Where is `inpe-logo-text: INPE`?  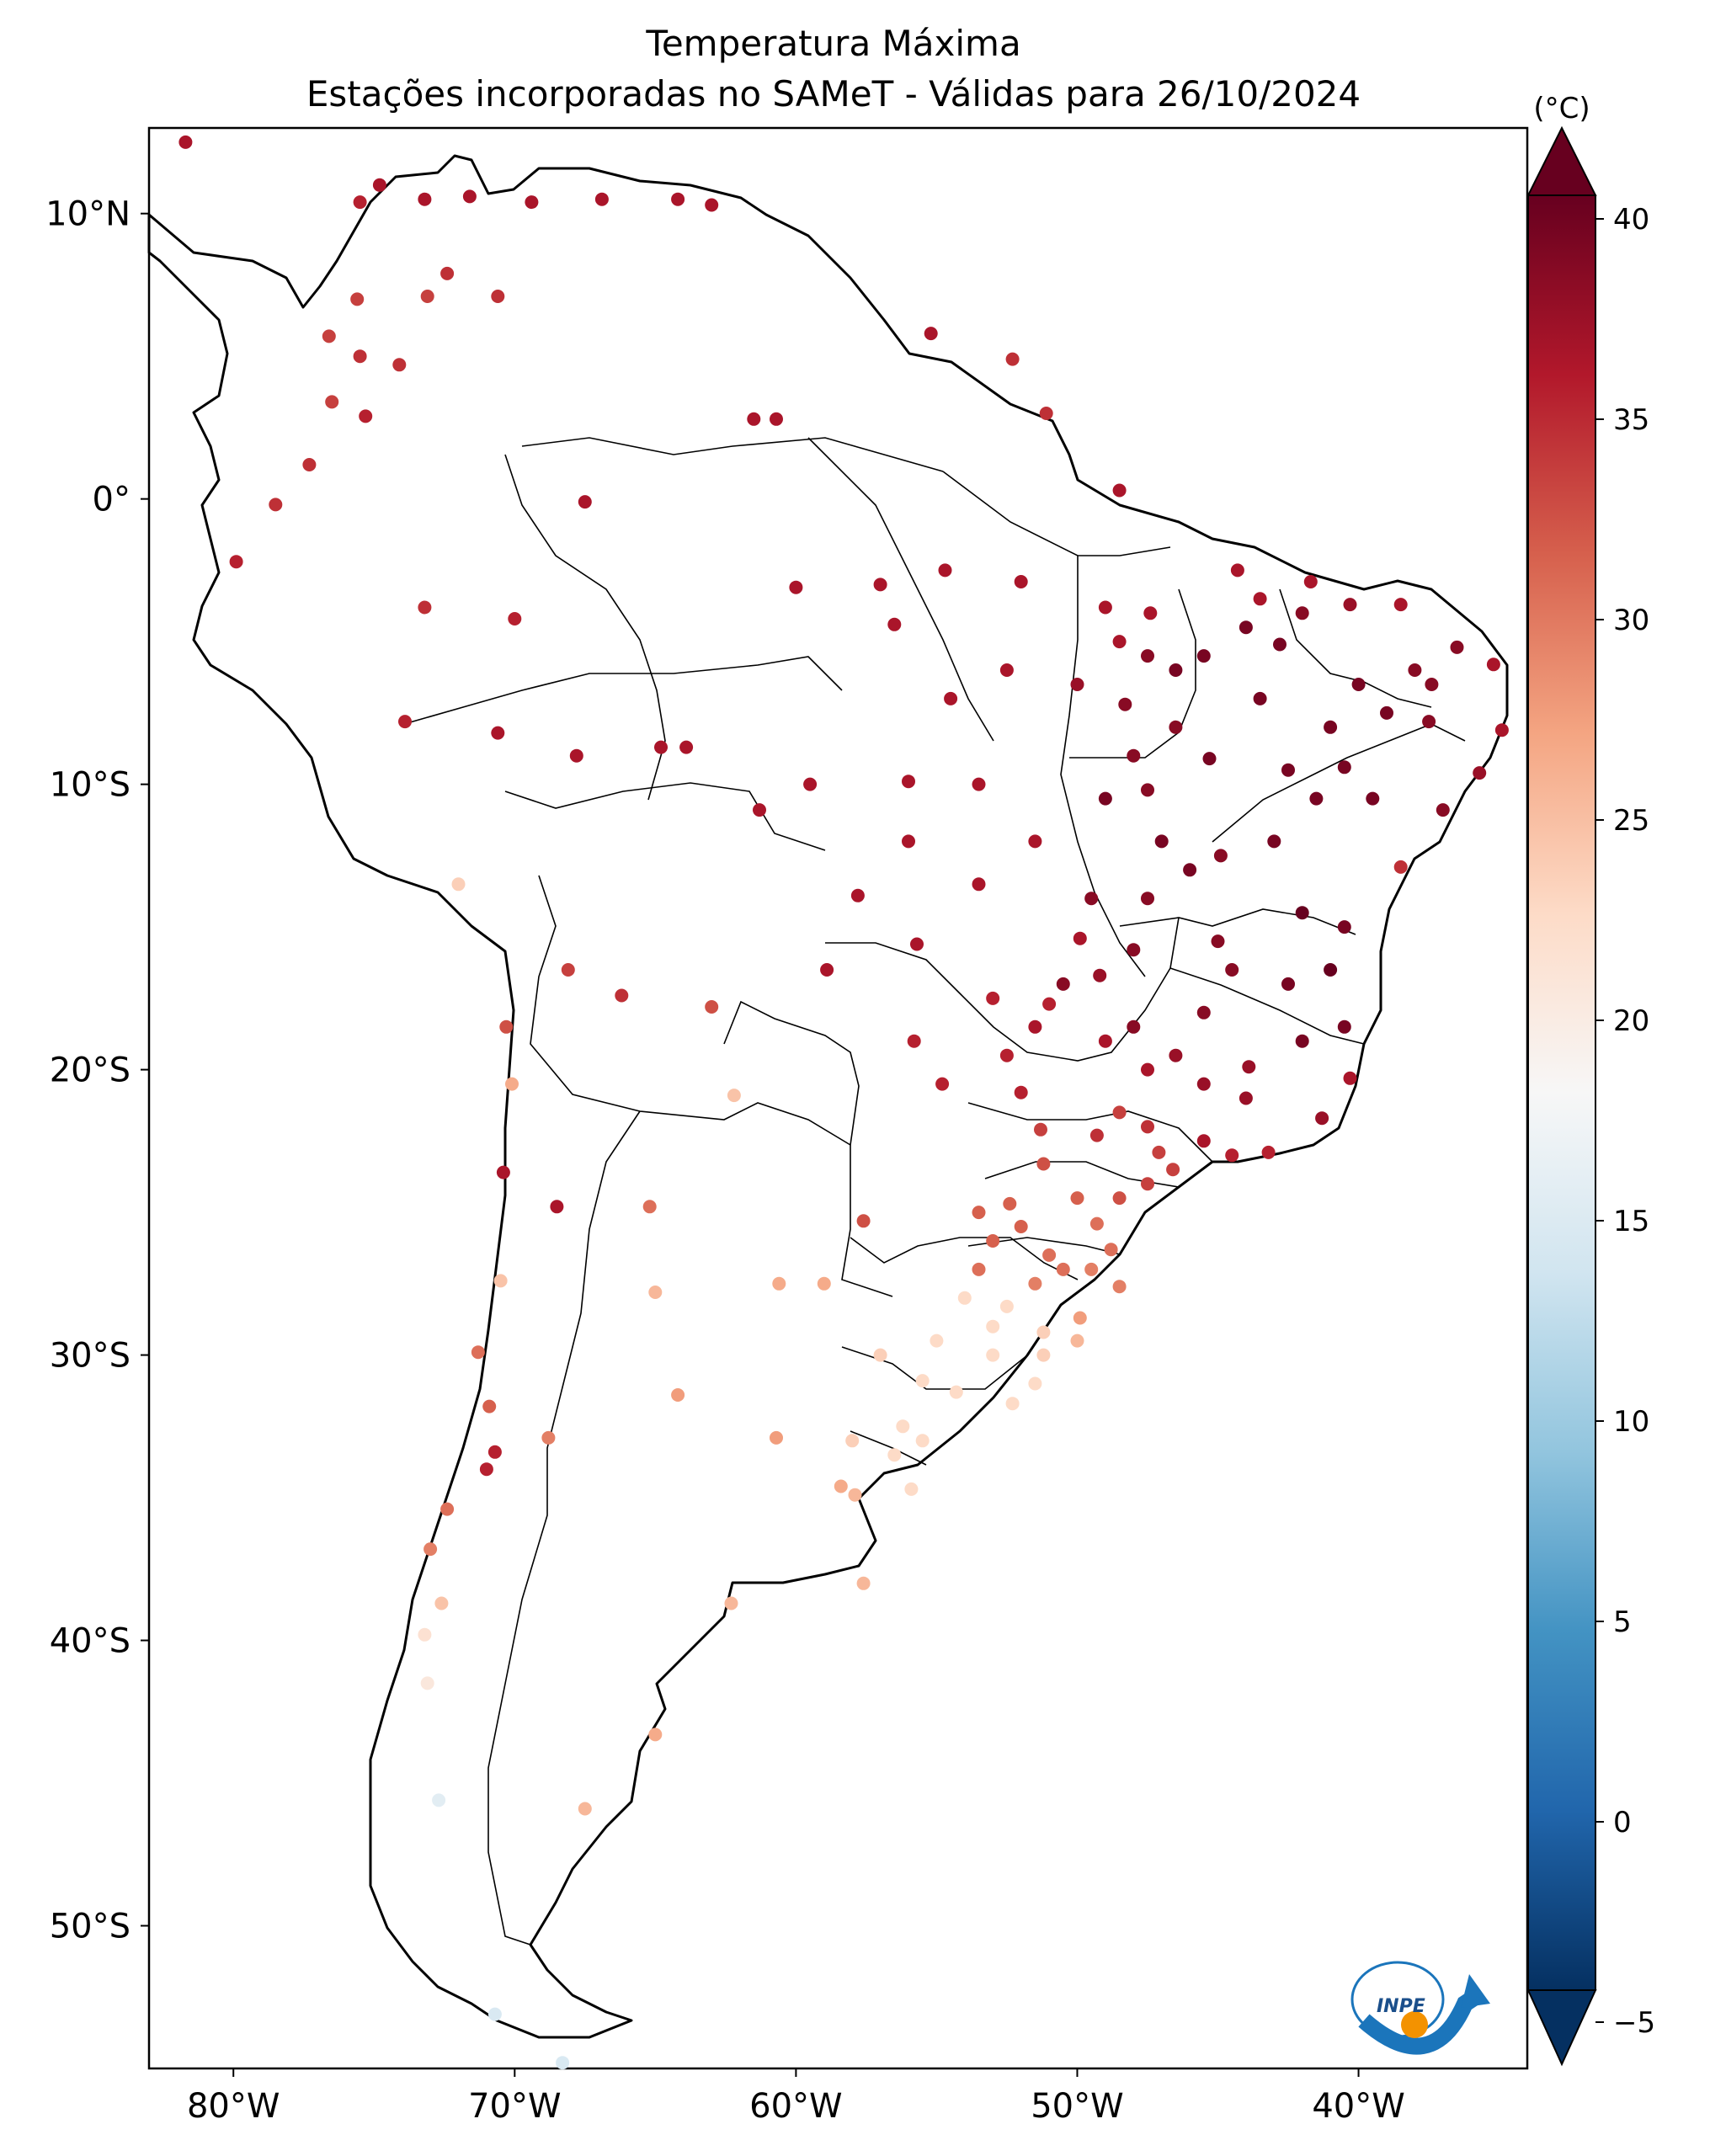
inpe-logo-text: INPE is located at coordinates (1401, 2007).